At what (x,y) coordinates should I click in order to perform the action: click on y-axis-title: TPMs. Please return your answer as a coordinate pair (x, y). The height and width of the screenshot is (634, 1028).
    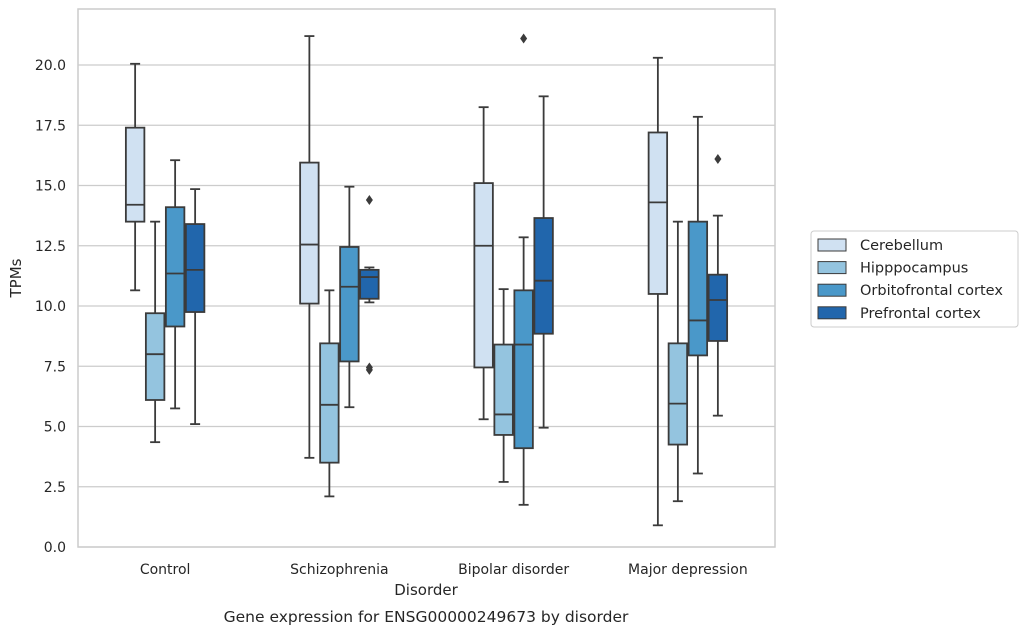
    Looking at the image, I should click on (16, 278).